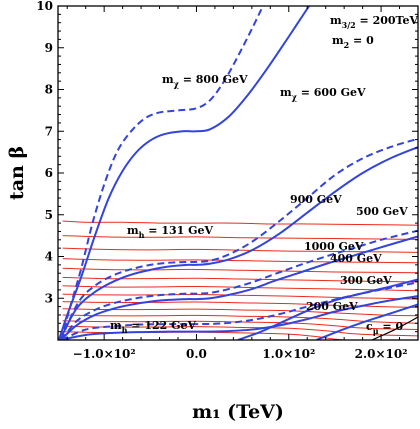 This screenshot has height=429, width=420. I want to click on label-900: 900 GeV, so click(316, 199).